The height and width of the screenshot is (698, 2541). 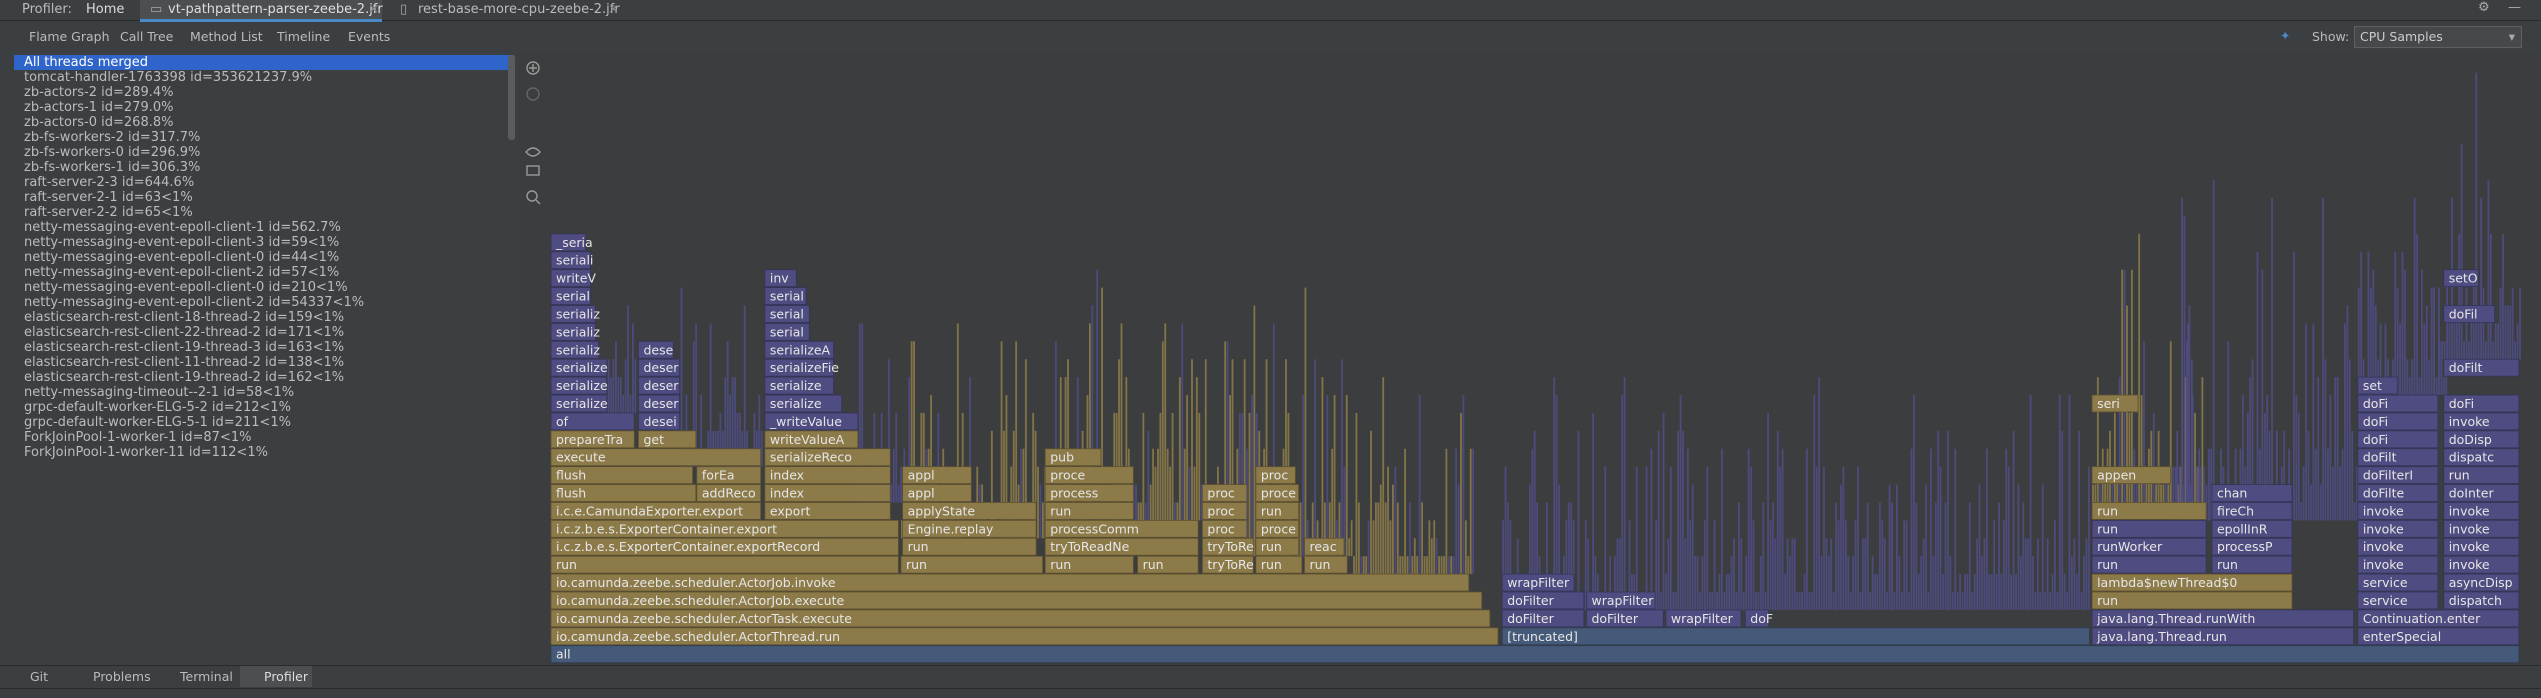 I want to click on thread-row: zb-fs-workers-2 id=317.7%, so click(x=264, y=137).